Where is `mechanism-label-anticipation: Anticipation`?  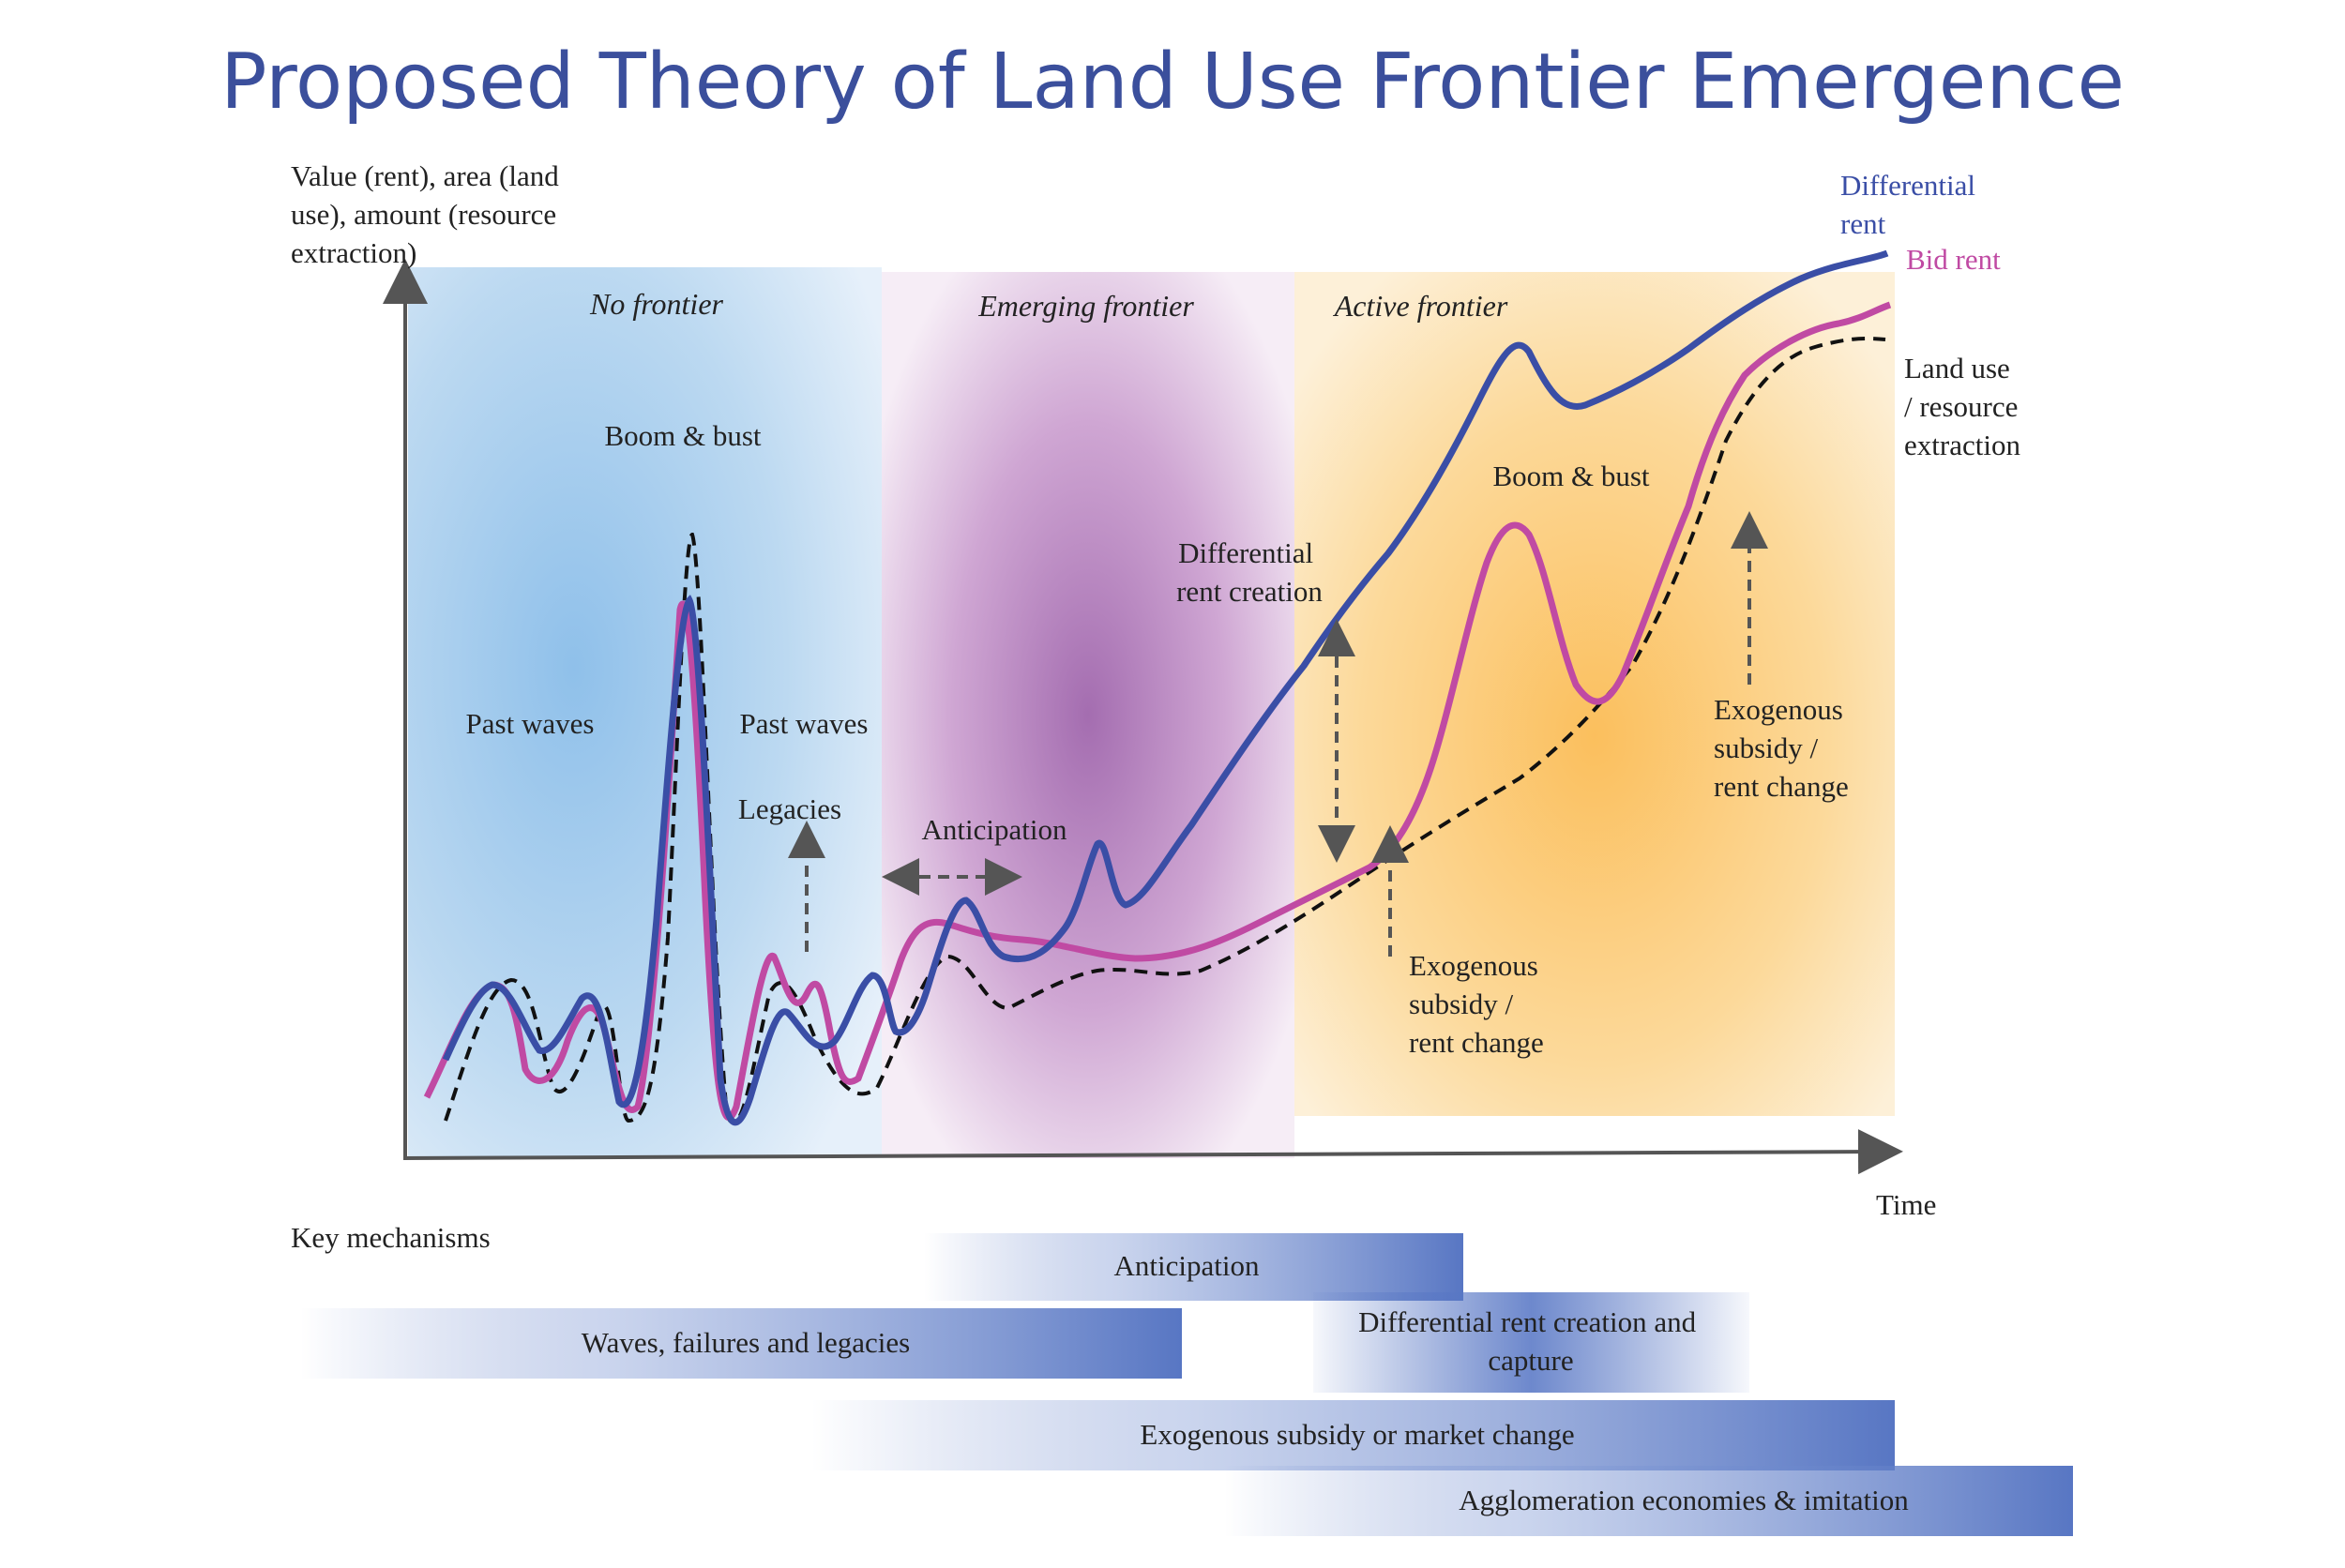
mechanism-label-anticipation: Anticipation is located at coordinates (1187, 1265).